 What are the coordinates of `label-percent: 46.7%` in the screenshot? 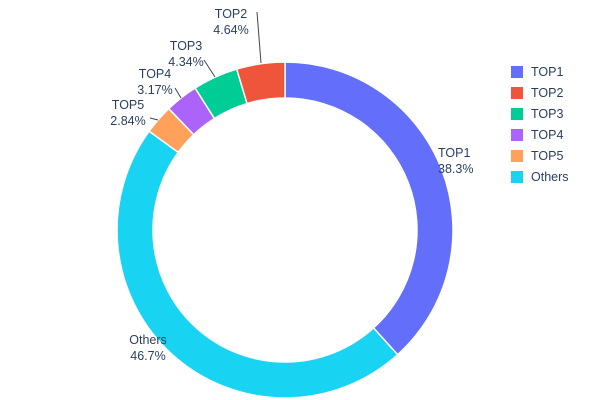 It's located at (148, 356).